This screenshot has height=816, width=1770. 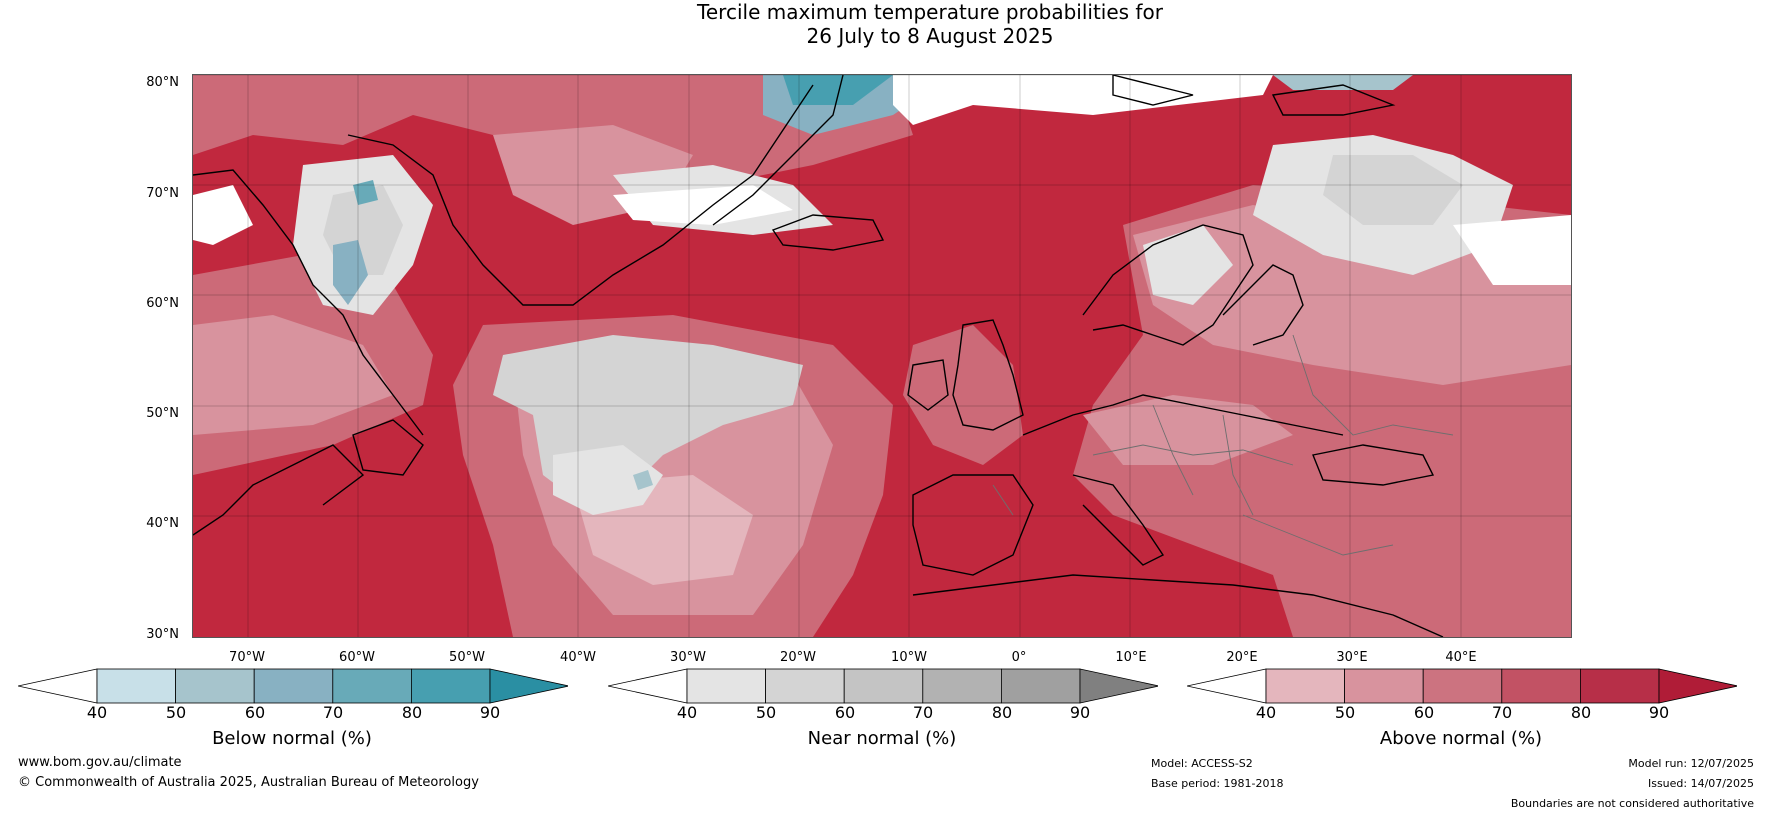 What do you see at coordinates (1691, 763) in the screenshot?
I see `footer-model-run: Model run: 12/07/2025` at bounding box center [1691, 763].